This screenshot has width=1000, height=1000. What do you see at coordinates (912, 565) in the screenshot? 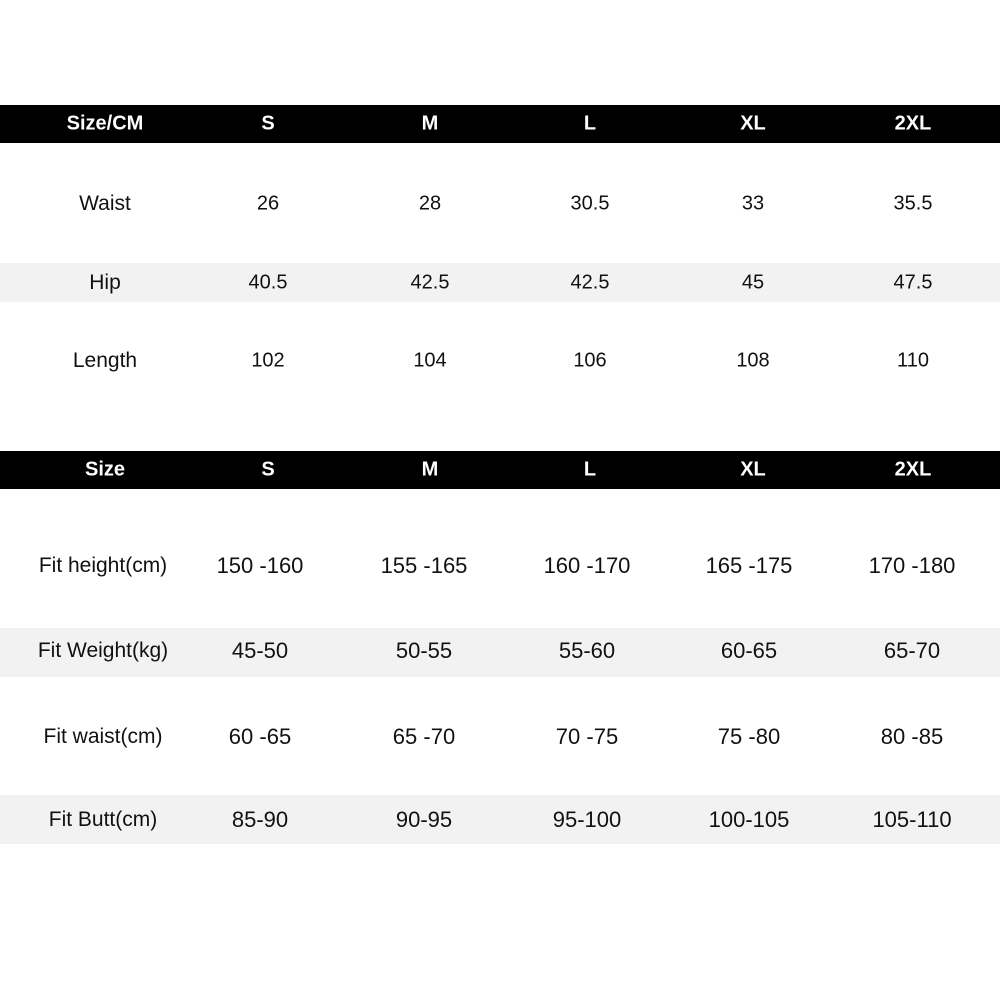
I see `cell-value: 170 -180` at bounding box center [912, 565].